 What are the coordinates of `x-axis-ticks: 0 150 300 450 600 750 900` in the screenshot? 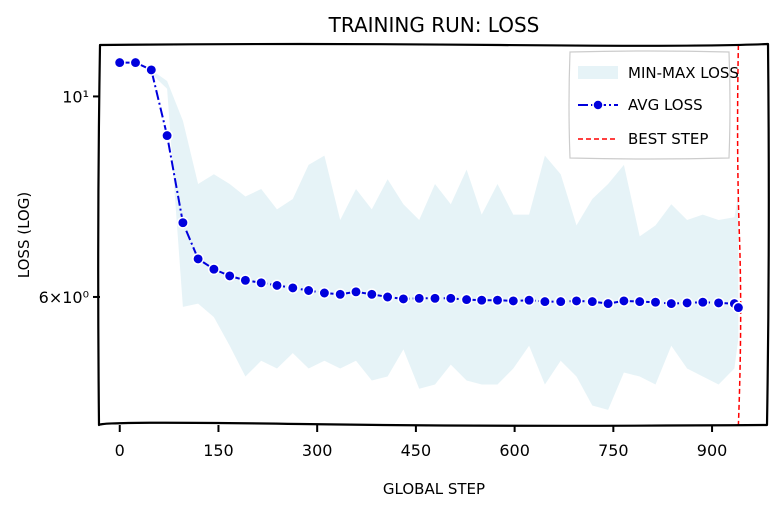 It's located at (421, 442).